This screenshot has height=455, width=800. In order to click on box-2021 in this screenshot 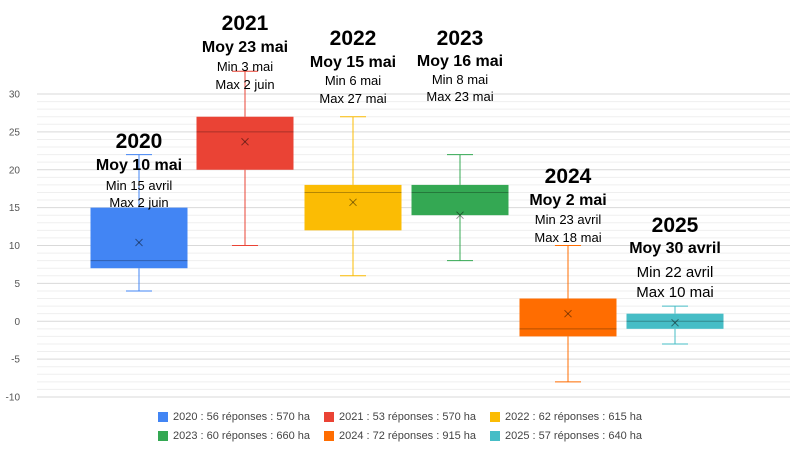, I will do `click(245, 158)`.